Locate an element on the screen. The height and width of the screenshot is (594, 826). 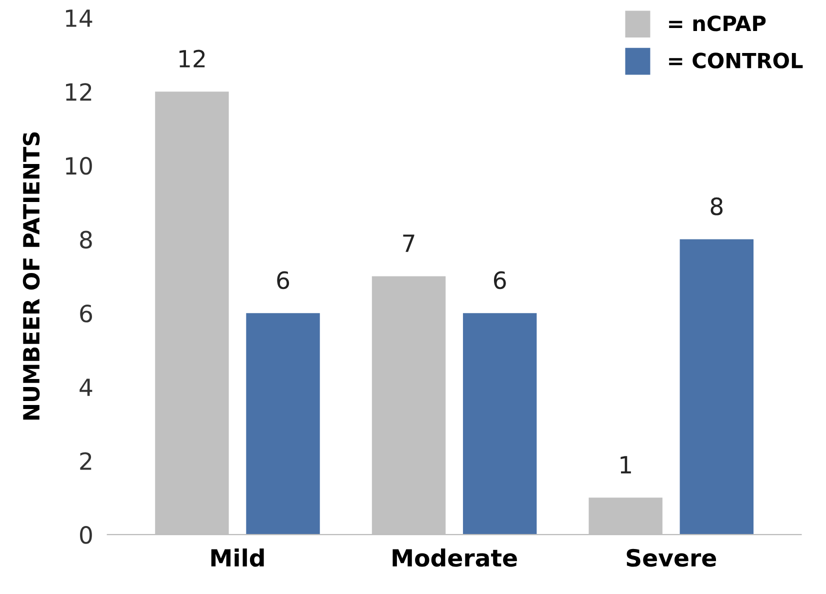
x-tick-label: Mild is located at coordinates (237, 557).